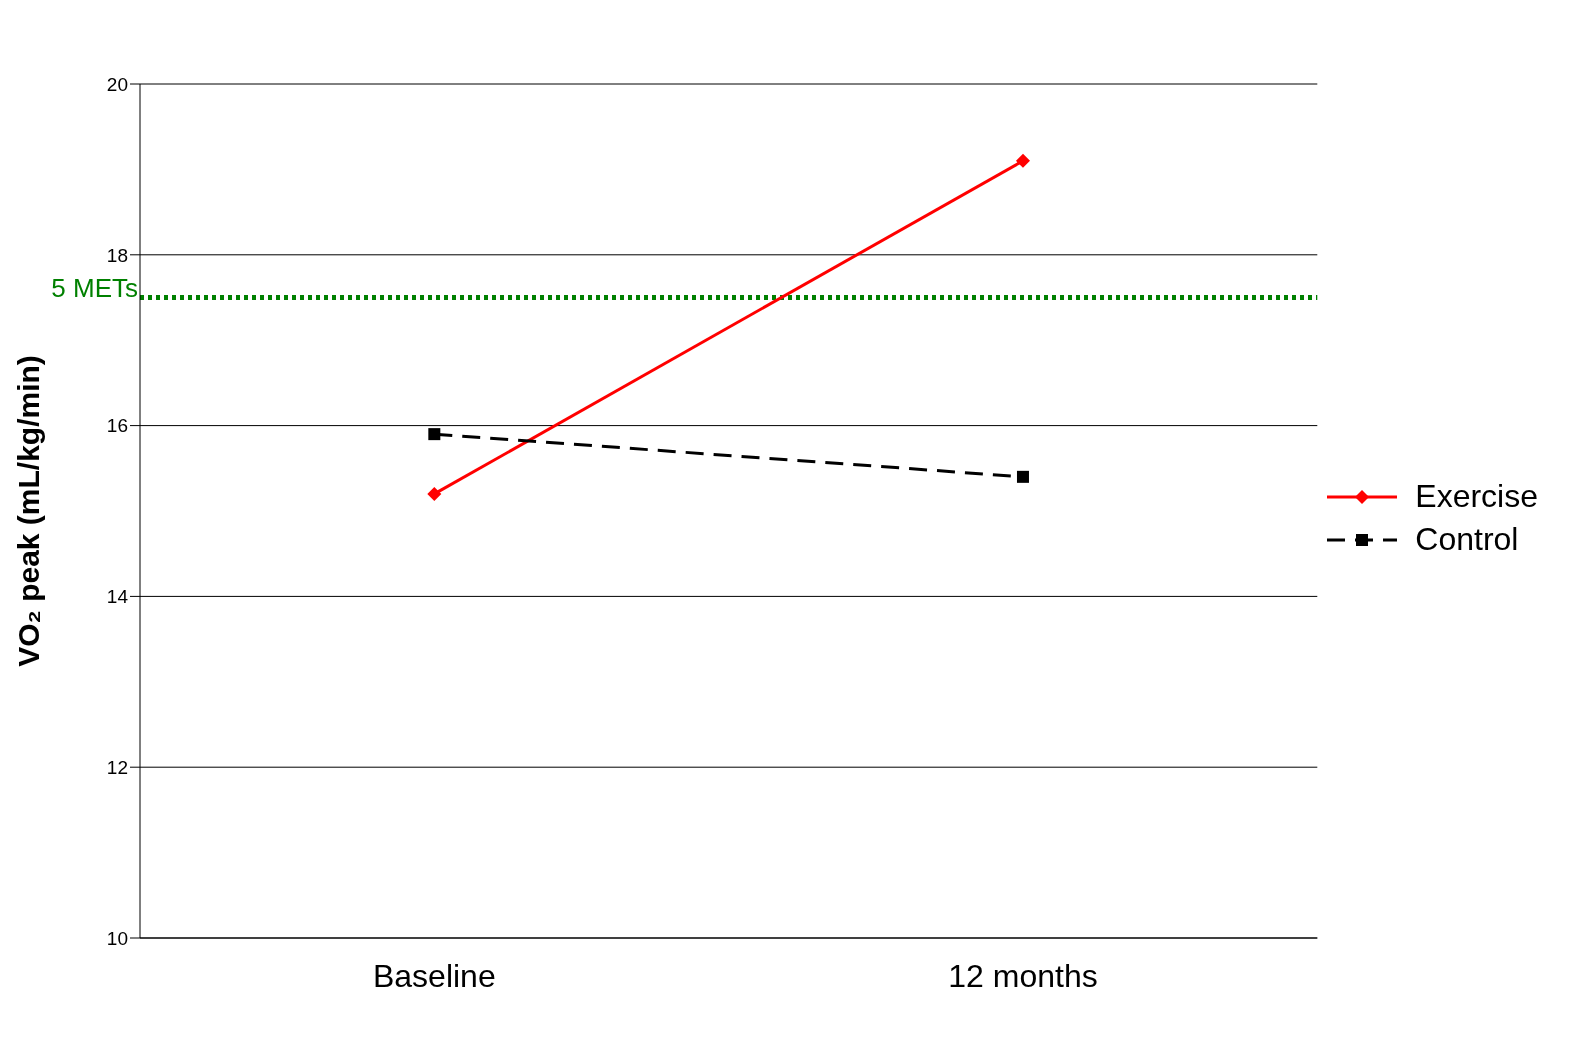  I want to click on x-tick-label: Baseline, so click(434, 975).